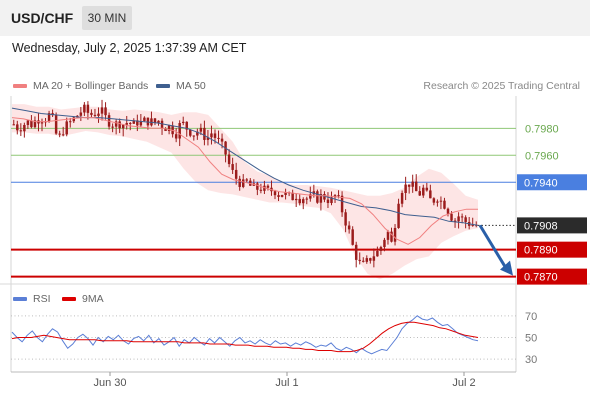 This screenshot has height=400, width=590. I want to click on rsi-legend-label: RSI, so click(42, 299).